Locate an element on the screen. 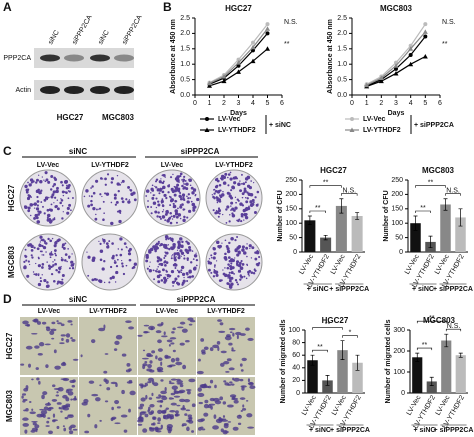 This screenshot has width=474, height=437. legend-marker is located at coordinates (352, 119).